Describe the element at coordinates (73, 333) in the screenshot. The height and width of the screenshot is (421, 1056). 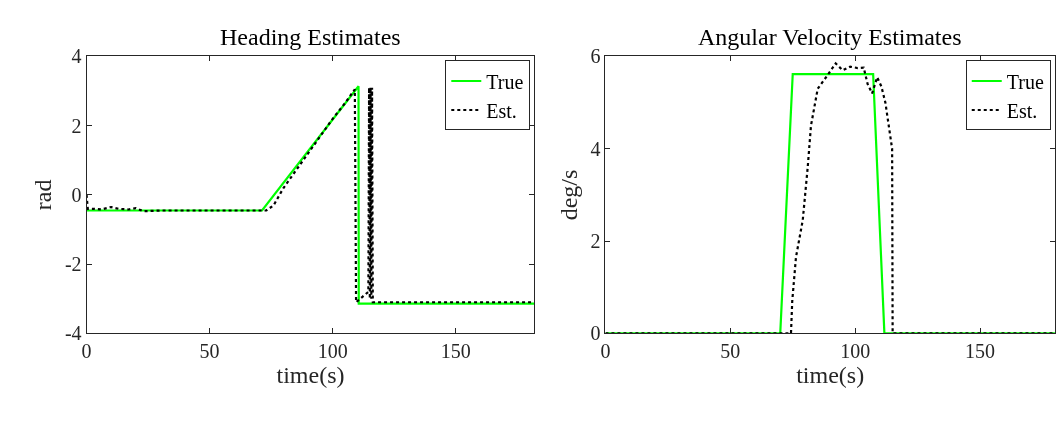
I see `y-tick-label: -4` at that location.